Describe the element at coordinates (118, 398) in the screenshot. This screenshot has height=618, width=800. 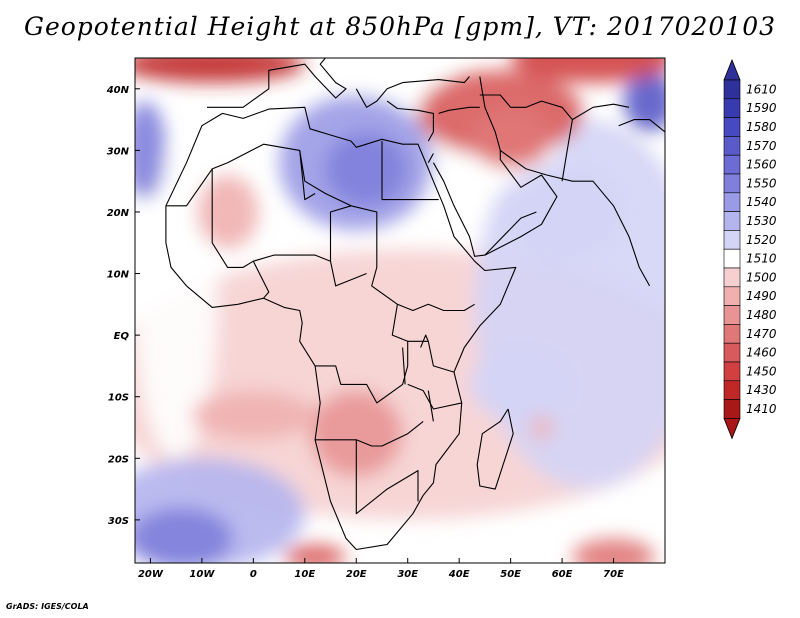
I see `lat-tick-label: 10S` at that location.